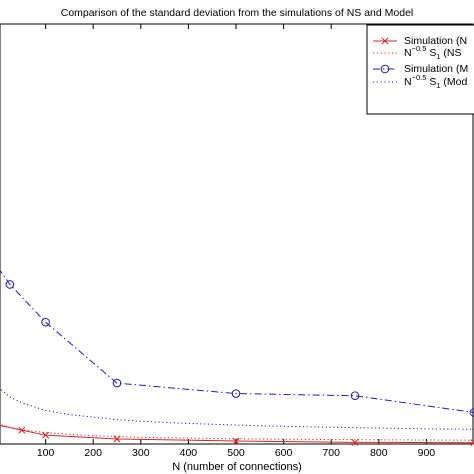 This screenshot has width=474, height=474. I want to click on x-axis-label: N (number of connections), so click(237, 467).